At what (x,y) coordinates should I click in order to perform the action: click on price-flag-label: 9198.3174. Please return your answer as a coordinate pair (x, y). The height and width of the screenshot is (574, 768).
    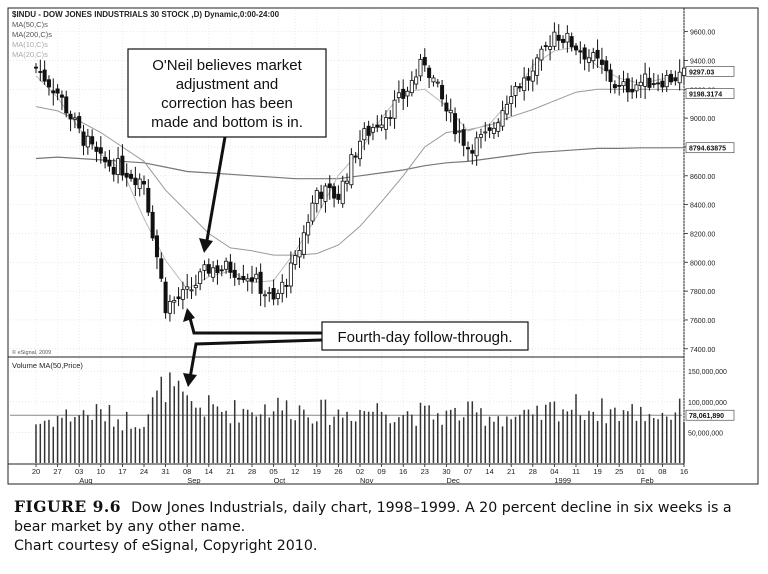
    Looking at the image, I should click on (705, 95).